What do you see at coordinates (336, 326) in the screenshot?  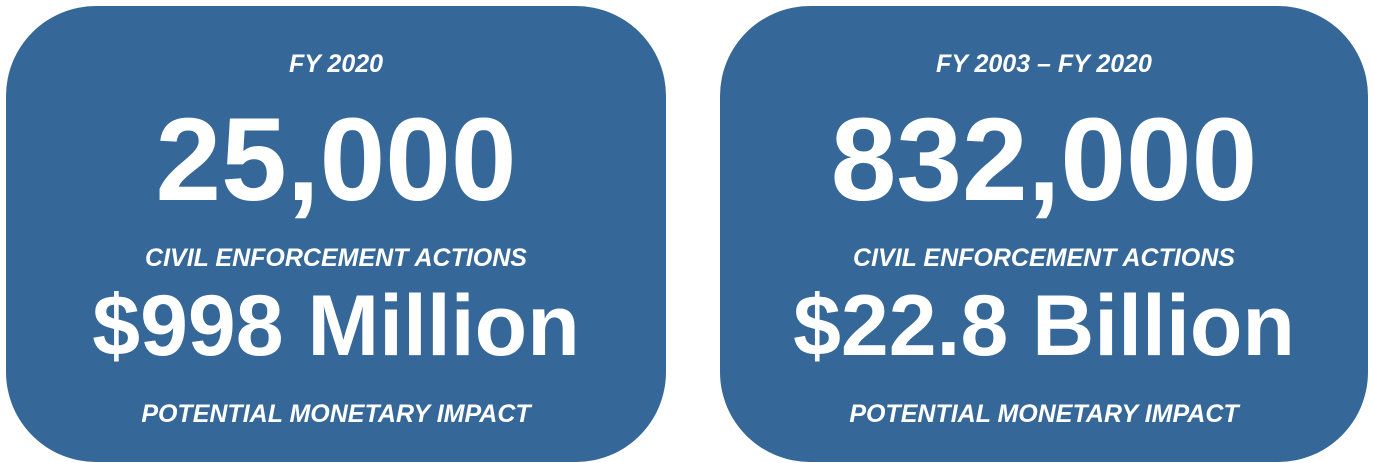 I see `amount: $998 Million` at bounding box center [336, 326].